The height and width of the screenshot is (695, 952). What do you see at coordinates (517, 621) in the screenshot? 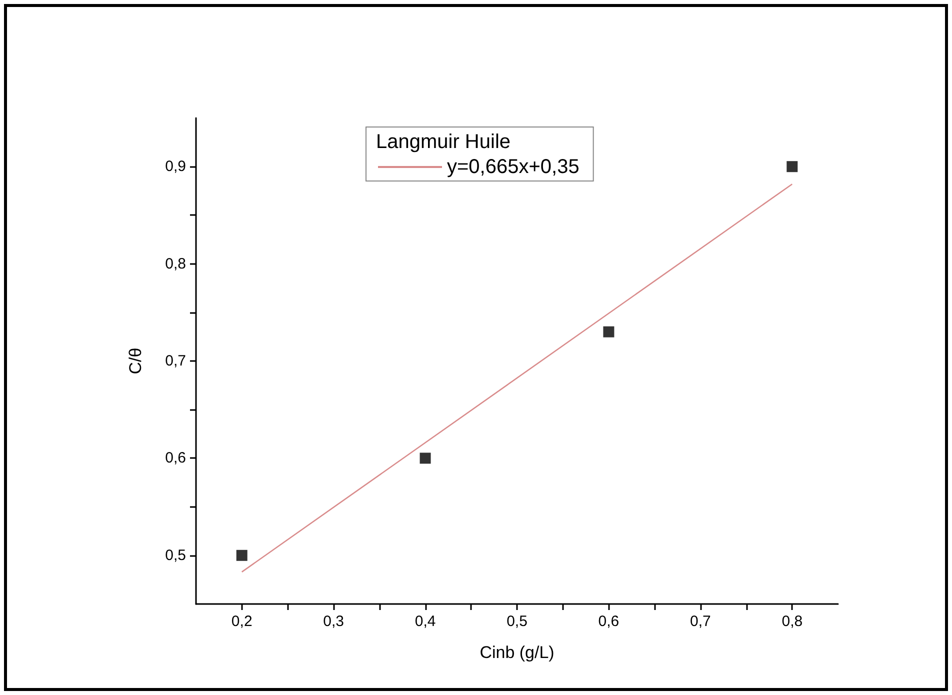
I see `x-tick-label: 0,5` at bounding box center [517, 621].